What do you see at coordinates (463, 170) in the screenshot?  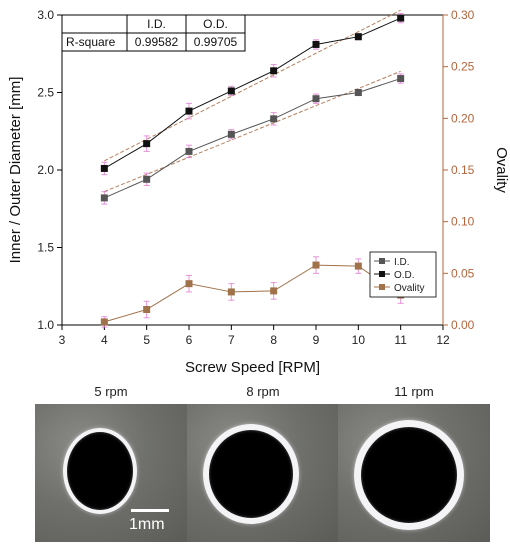 I see `y2-tick-label: 0.15` at bounding box center [463, 170].